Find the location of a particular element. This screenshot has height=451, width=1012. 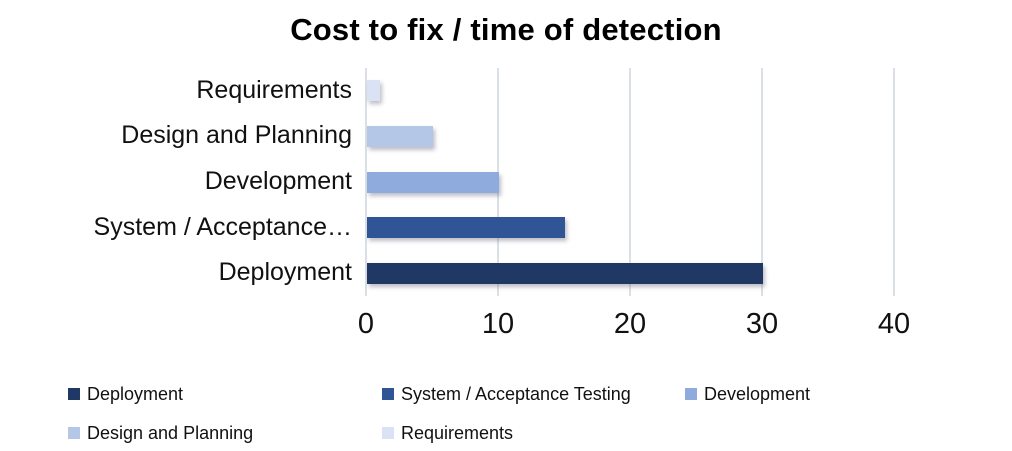

x-tick-label: 20 is located at coordinates (630, 324).